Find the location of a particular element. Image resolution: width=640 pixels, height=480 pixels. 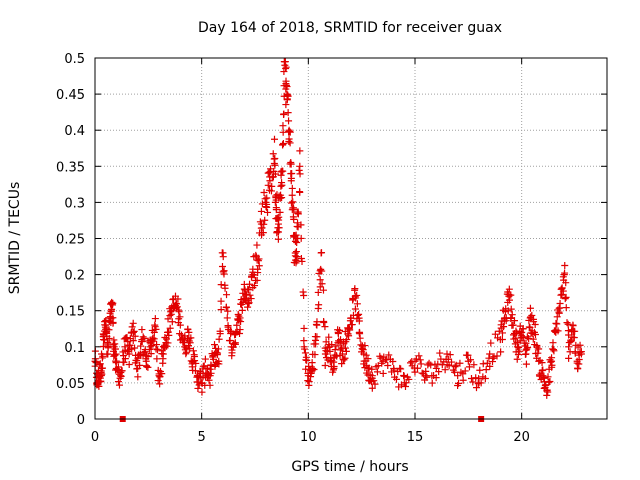

y-tick-label: 0.4 is located at coordinates (74, 131).